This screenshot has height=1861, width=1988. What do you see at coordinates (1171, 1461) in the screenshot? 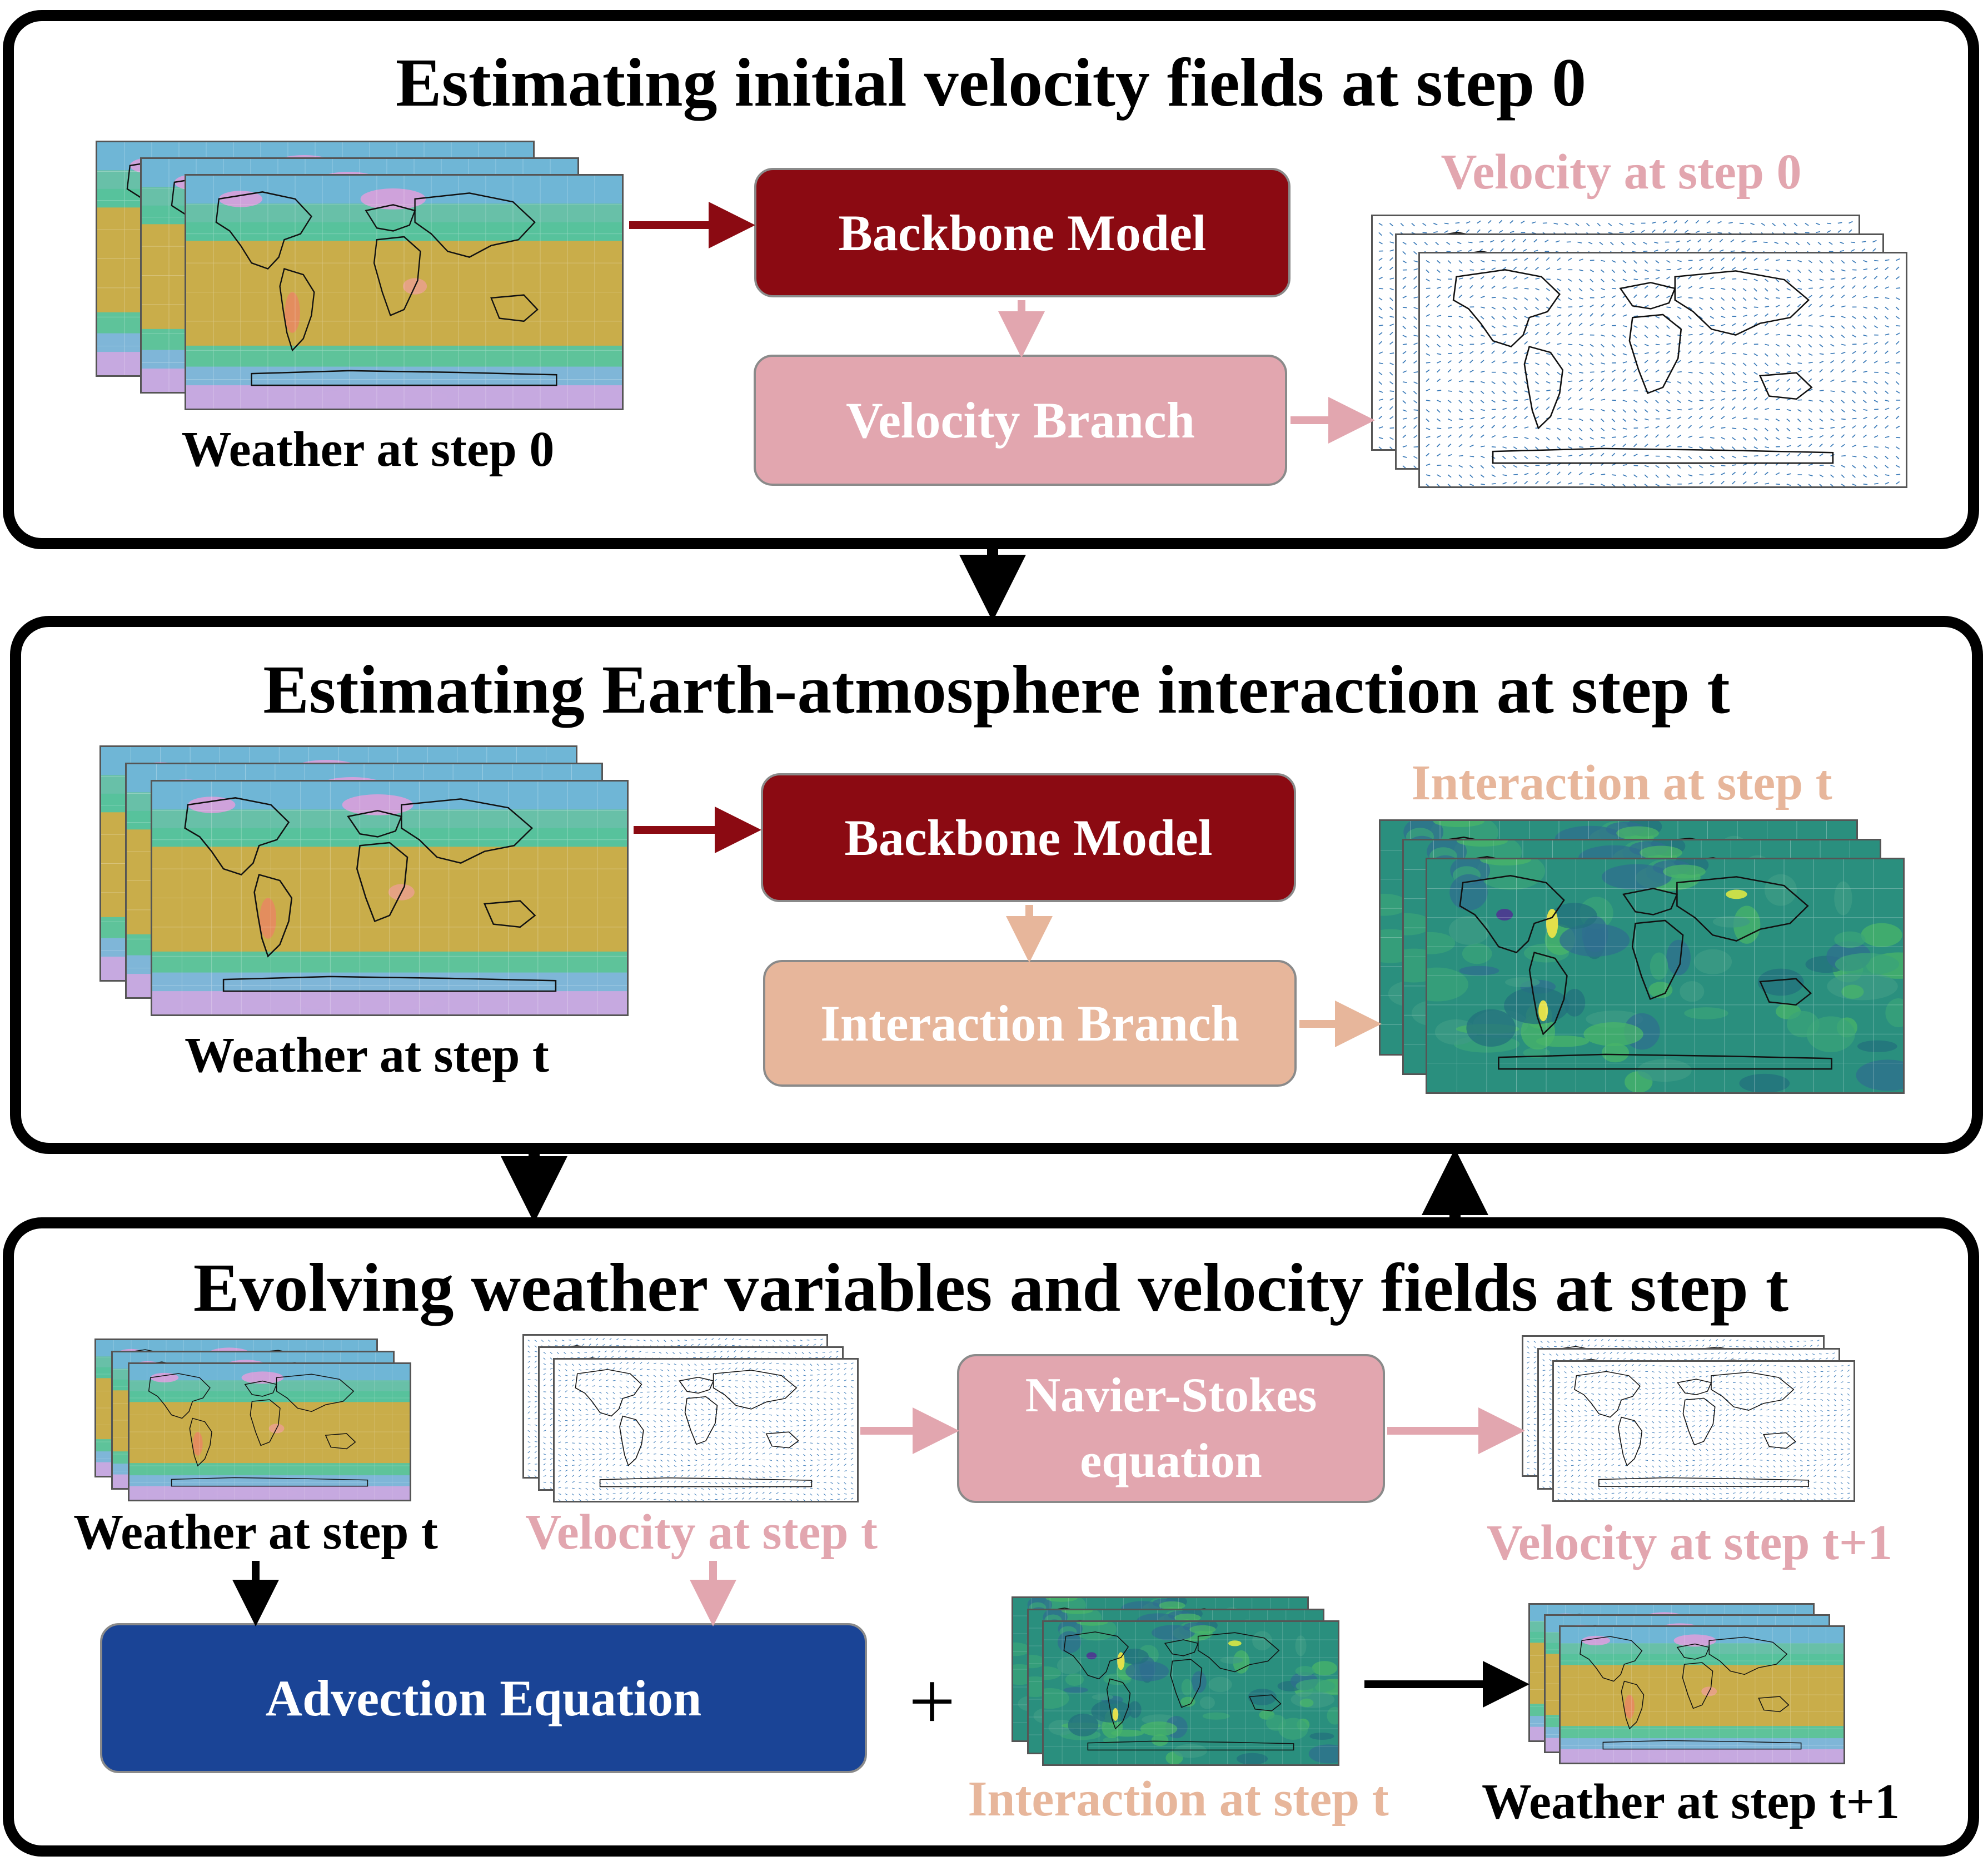
I see `navier-stokes-line2: equation` at bounding box center [1171, 1461].